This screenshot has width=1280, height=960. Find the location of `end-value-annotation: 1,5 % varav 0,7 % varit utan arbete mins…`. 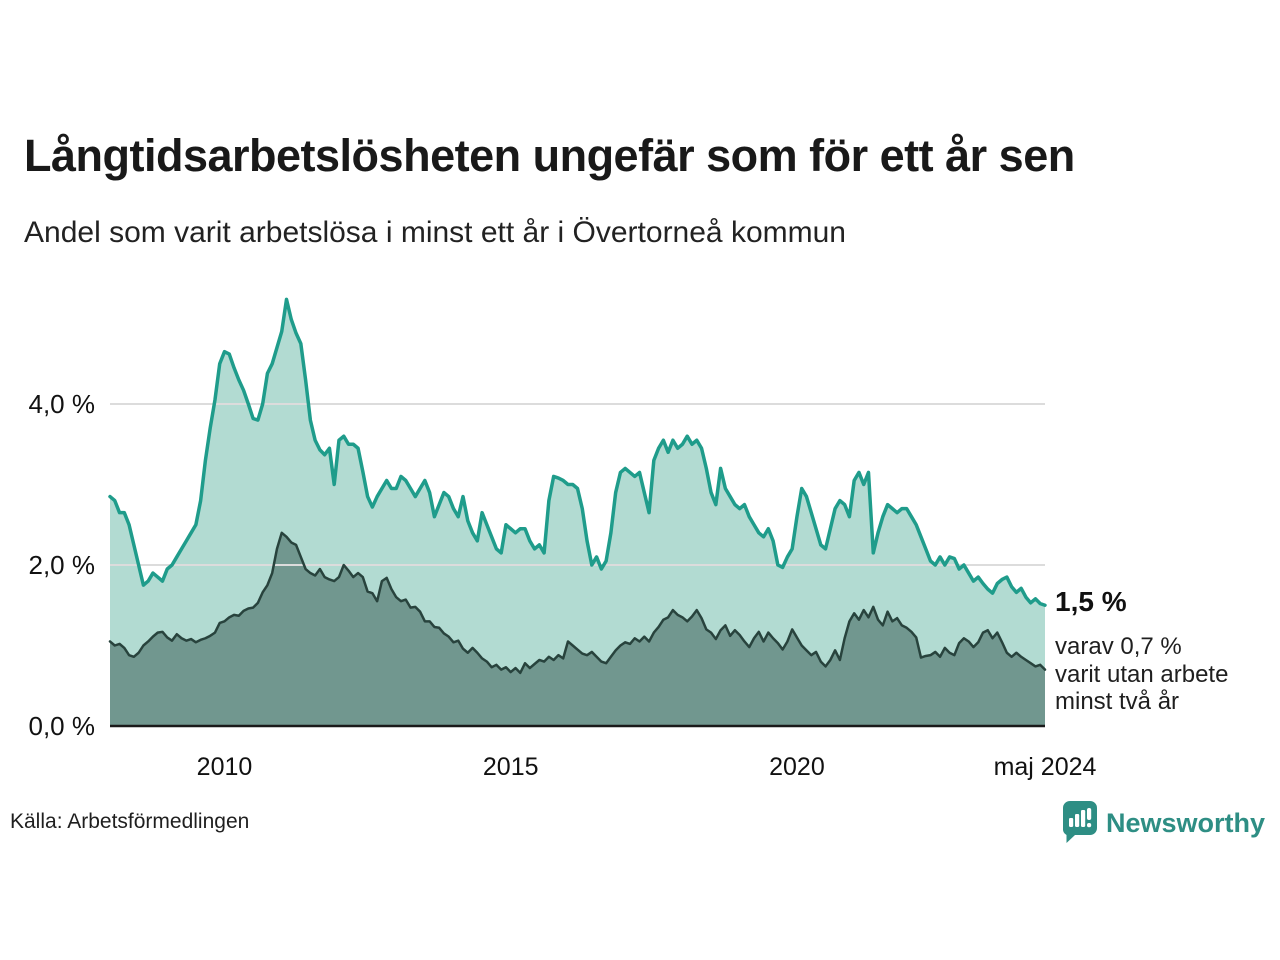

end-value-annotation: 1,5 % varav 0,7 % varit utan arbete mins… is located at coordinates (1165, 651).